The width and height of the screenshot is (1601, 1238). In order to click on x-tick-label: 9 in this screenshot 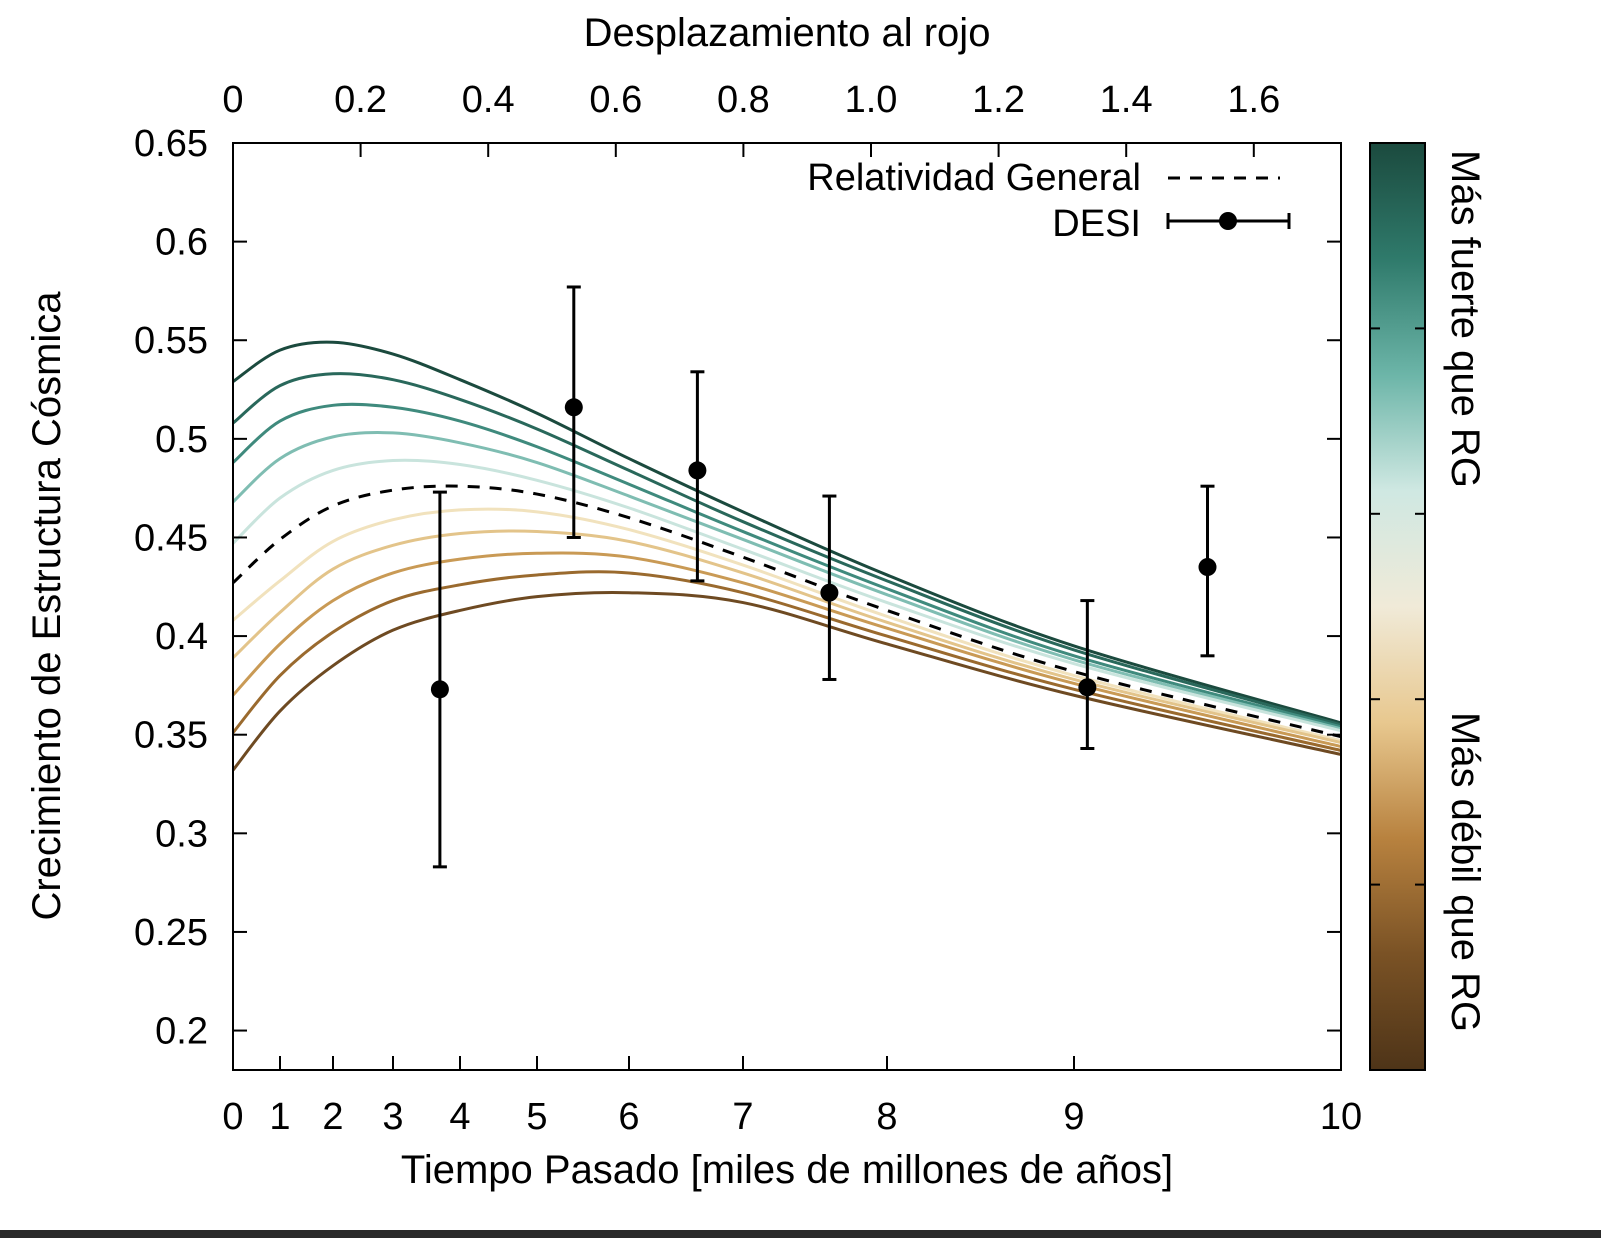, I will do `click(1073, 1117)`.